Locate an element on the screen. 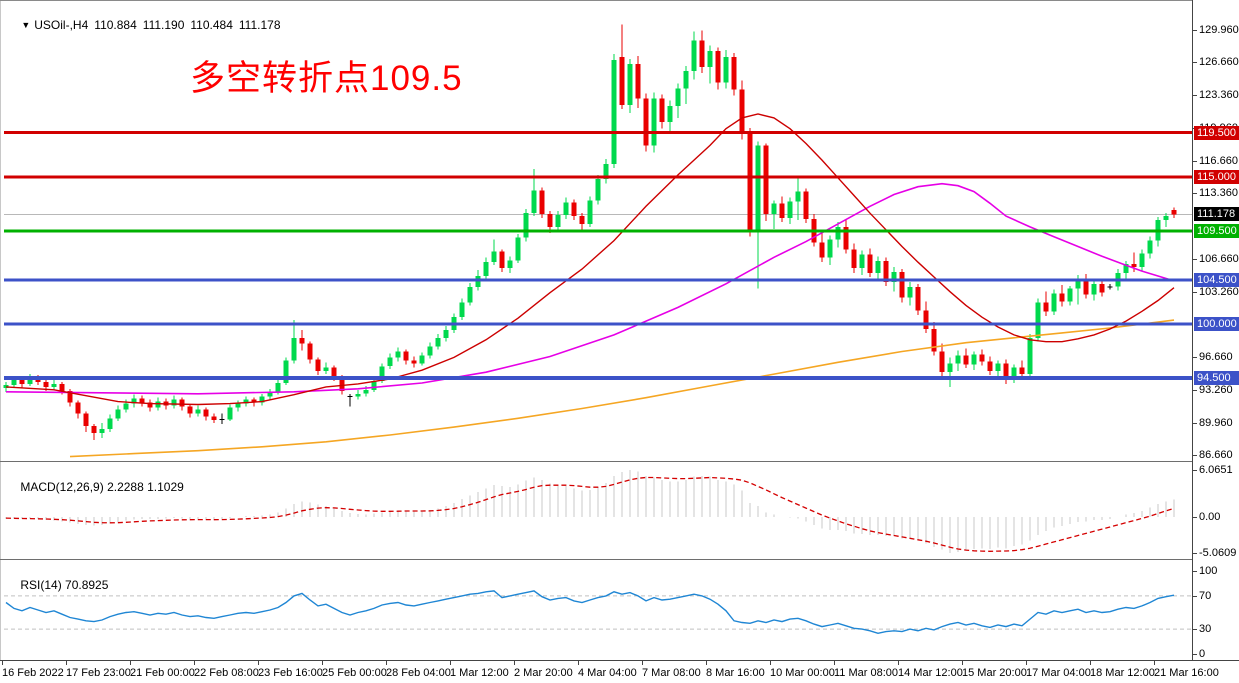 The image size is (1239, 683). time-axis-label: 15 Mar 20:00 is located at coordinates (994, 673).